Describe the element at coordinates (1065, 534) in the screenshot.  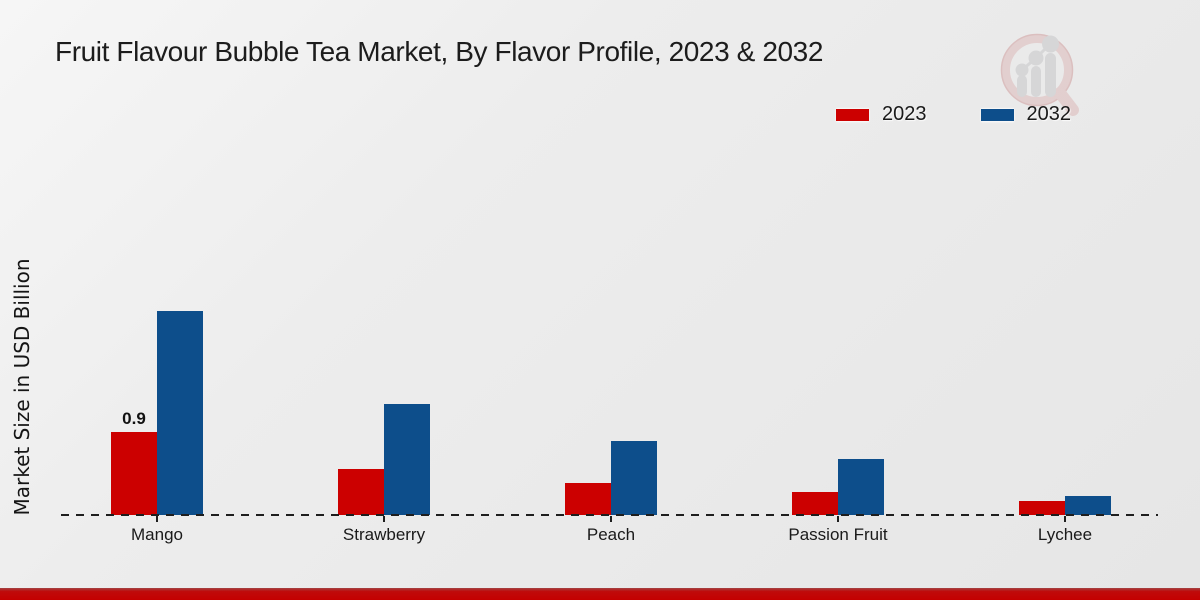
I see `category-label-lychee: Lychee` at that location.